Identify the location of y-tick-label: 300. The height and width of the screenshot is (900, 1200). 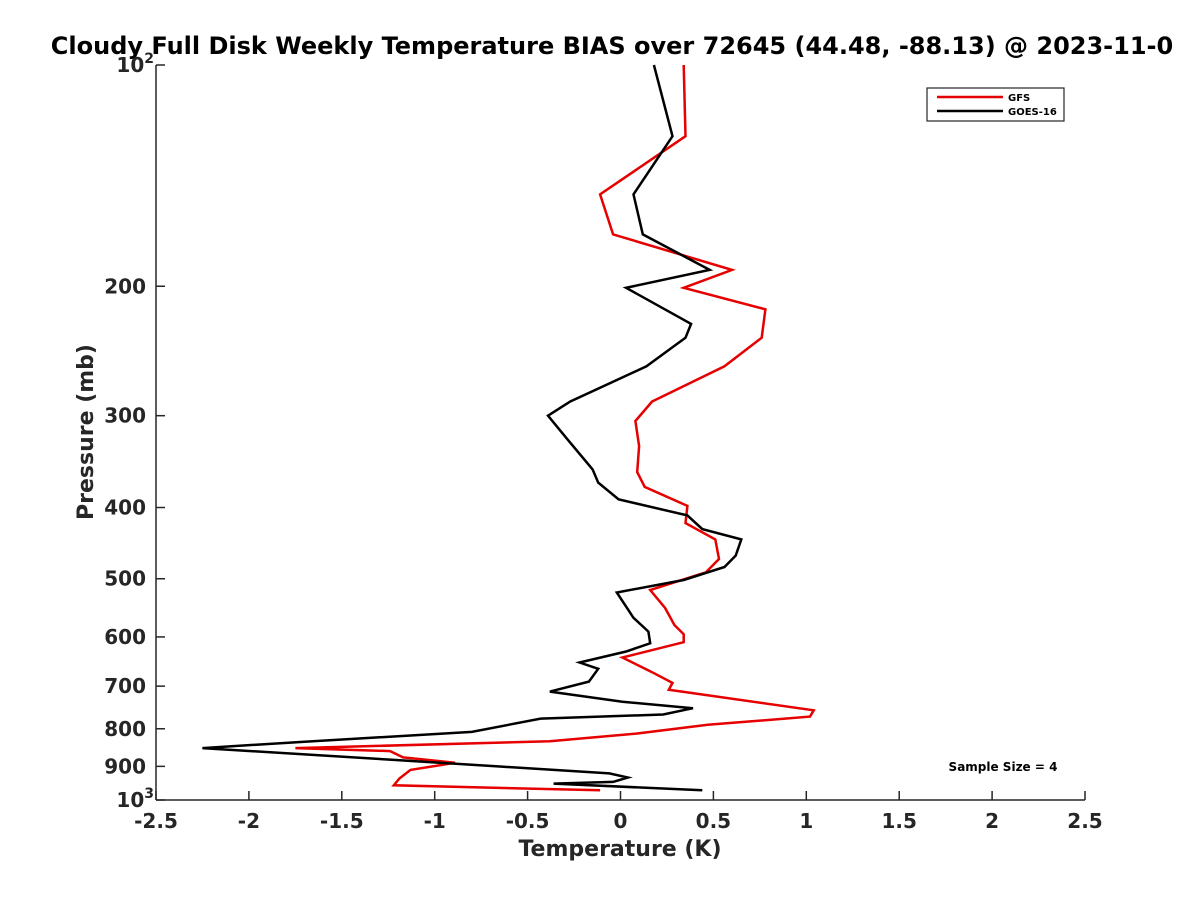
(125, 416).